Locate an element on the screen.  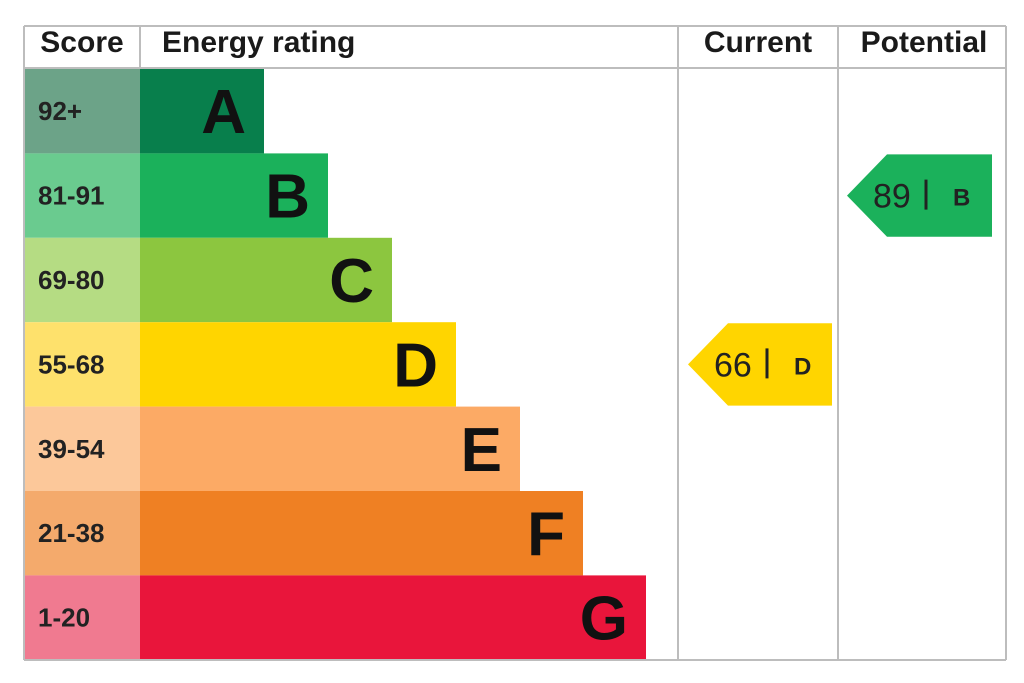
rating-flags: 66 D 89 B is located at coordinates (840, 280).